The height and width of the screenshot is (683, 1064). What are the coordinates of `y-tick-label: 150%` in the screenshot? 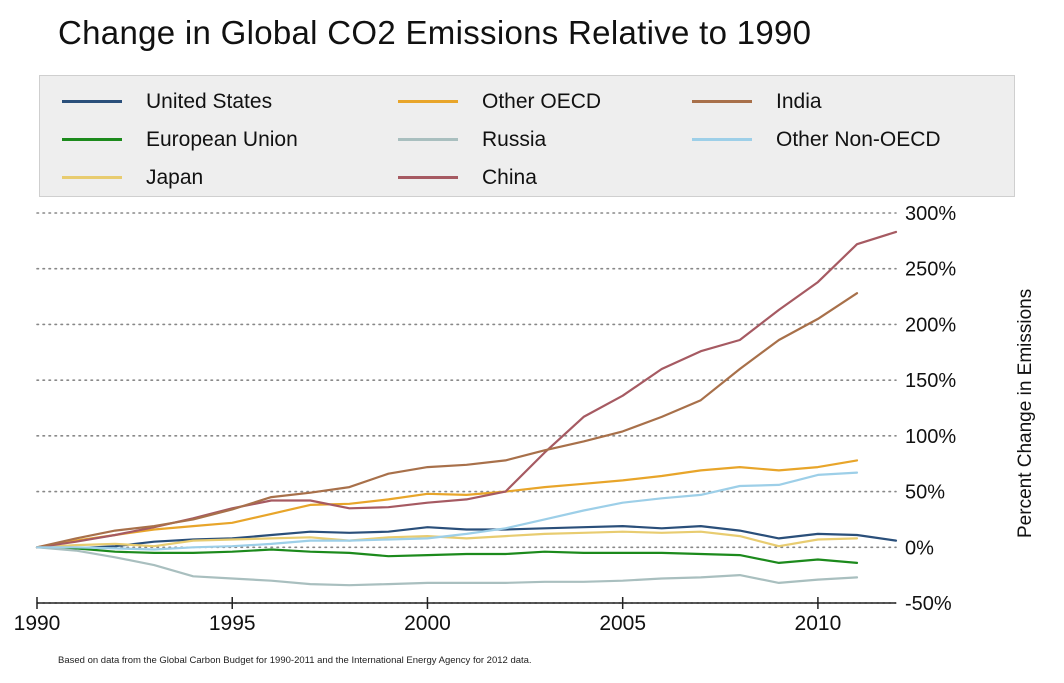 It's located at (930, 381).